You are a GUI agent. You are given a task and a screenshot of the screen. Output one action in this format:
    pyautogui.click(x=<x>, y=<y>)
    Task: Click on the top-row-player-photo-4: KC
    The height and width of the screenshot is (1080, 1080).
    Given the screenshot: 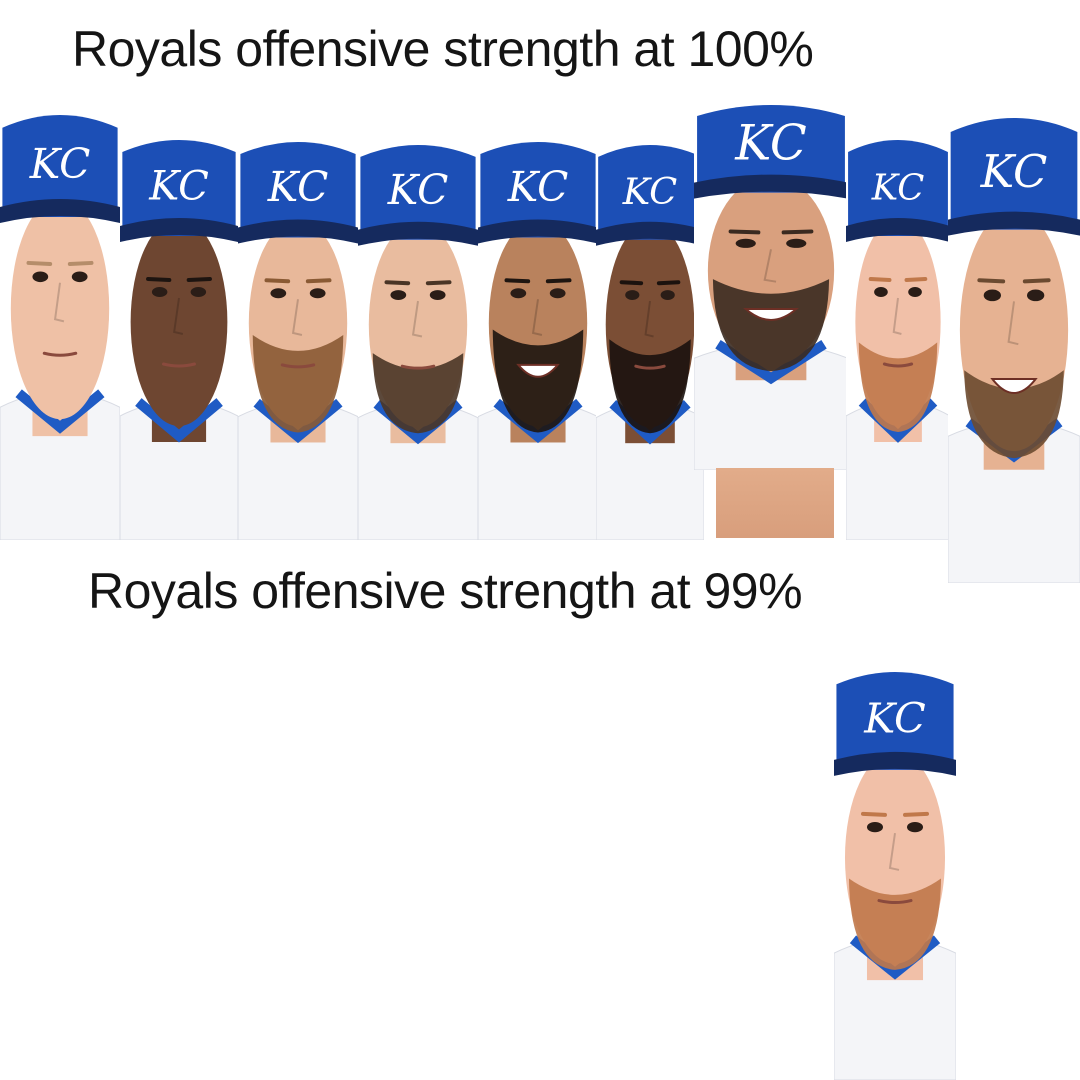 What is the action you would take?
    pyautogui.click(x=418, y=342)
    